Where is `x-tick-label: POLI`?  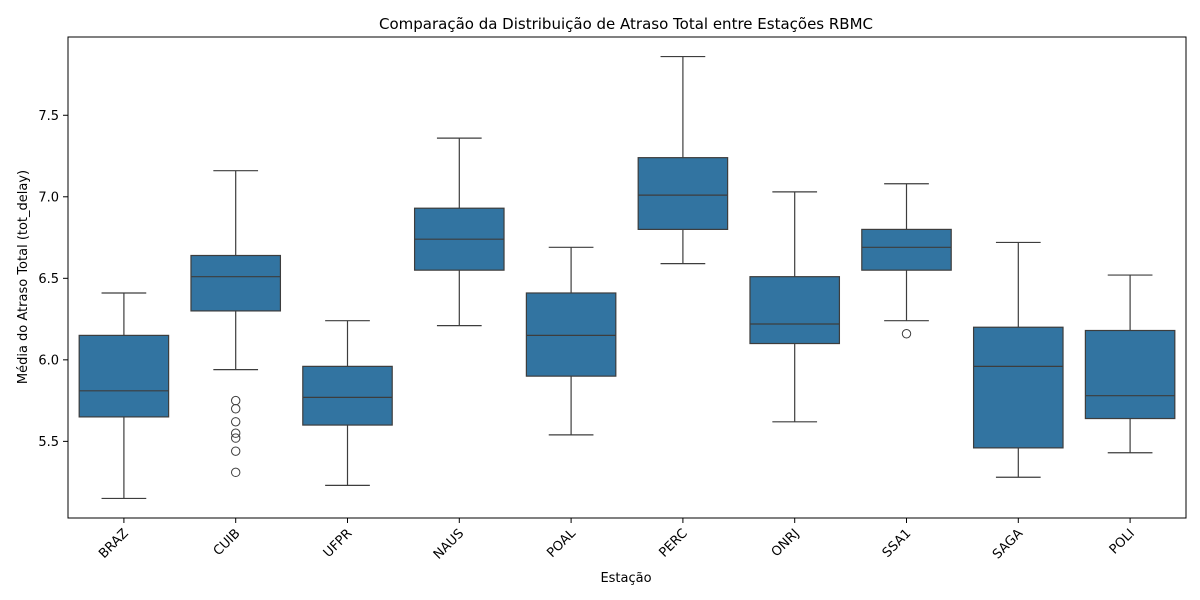
x-tick-label: POLI is located at coordinates (1122, 541).